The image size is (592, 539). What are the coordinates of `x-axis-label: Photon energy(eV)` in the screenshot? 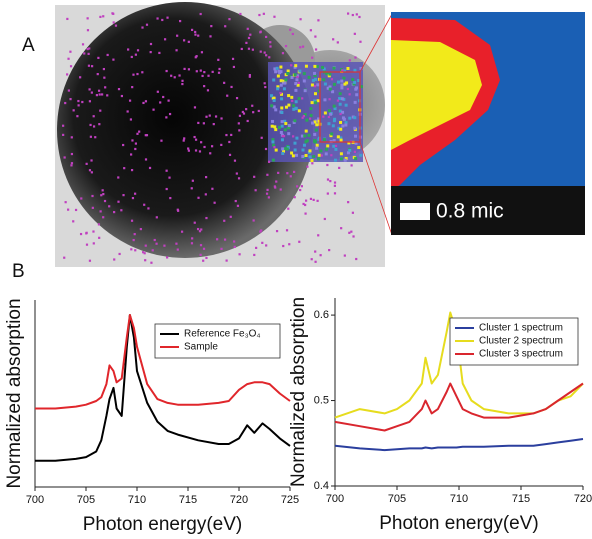 It's located at (163, 524).